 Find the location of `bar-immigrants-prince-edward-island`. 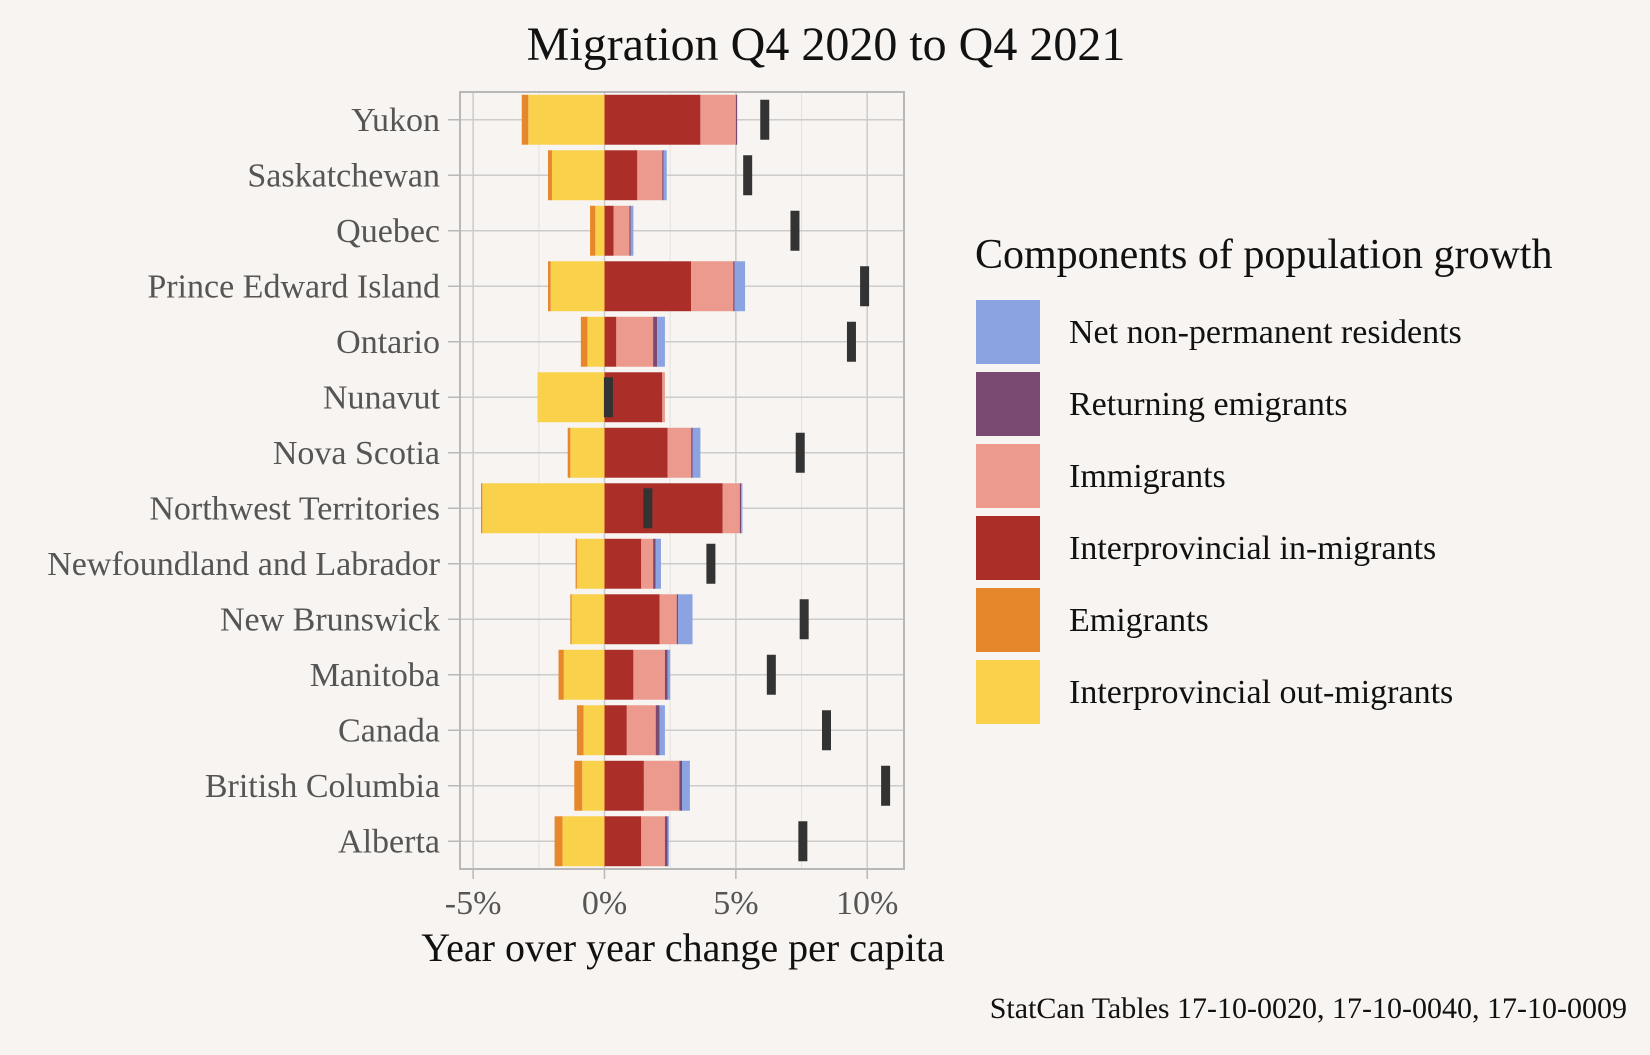

bar-immigrants-prince-edward-island is located at coordinates (712, 286).